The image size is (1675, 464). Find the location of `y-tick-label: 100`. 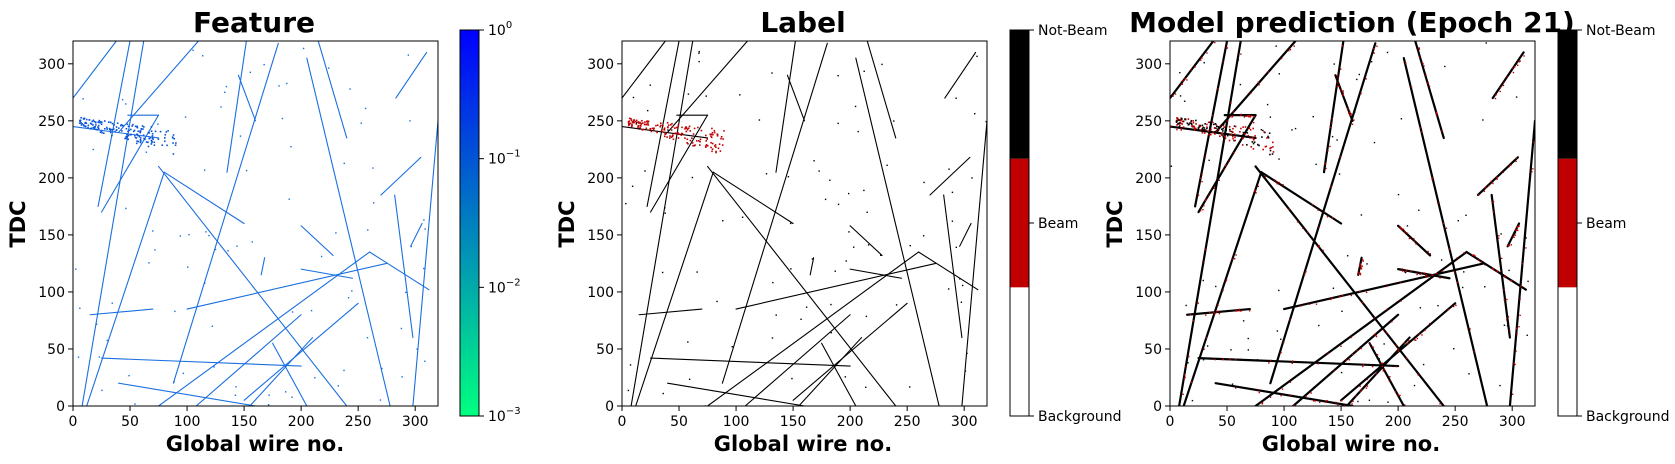

y-tick-label: 100 is located at coordinates (600, 293).